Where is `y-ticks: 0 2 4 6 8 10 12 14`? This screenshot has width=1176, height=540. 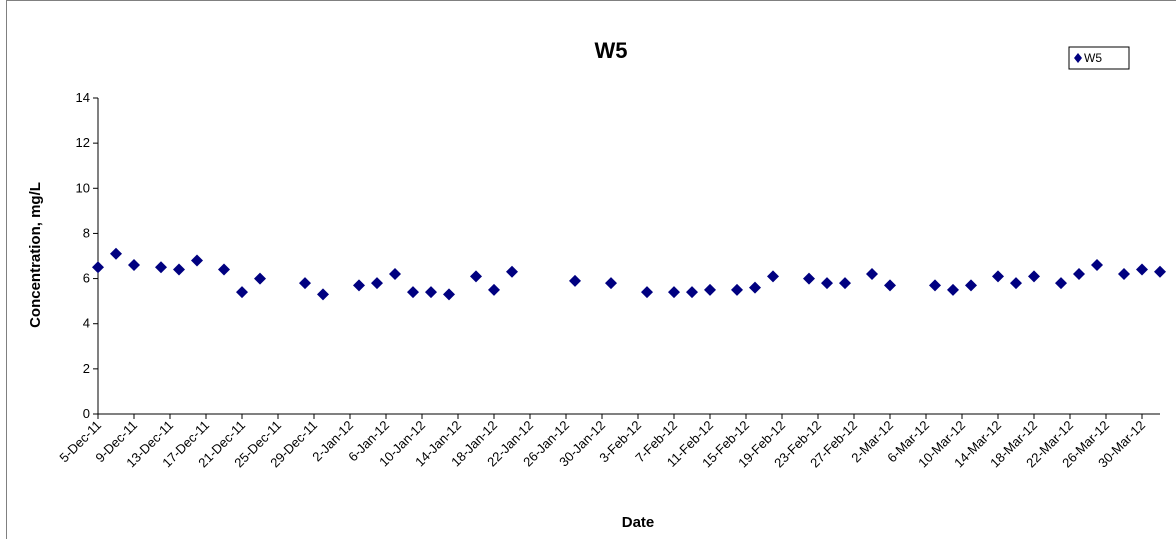
y-ticks: 0 2 4 6 8 10 12 14 is located at coordinates (87, 255).